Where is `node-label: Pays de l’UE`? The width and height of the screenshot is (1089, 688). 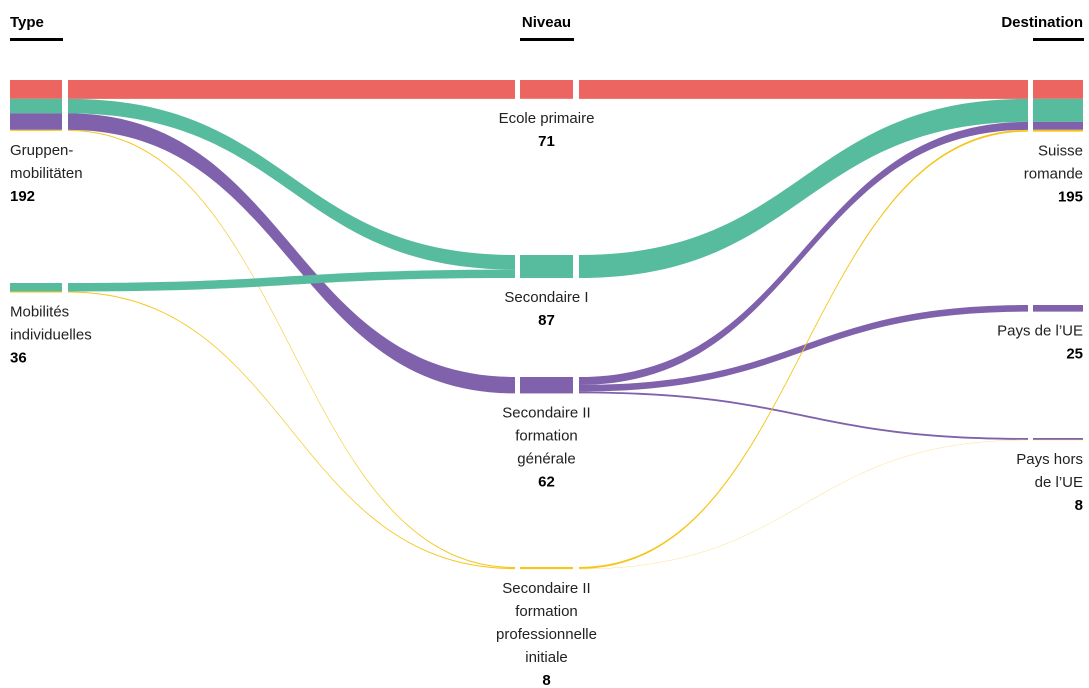 node-label: Pays de l’UE is located at coordinates (1040, 331).